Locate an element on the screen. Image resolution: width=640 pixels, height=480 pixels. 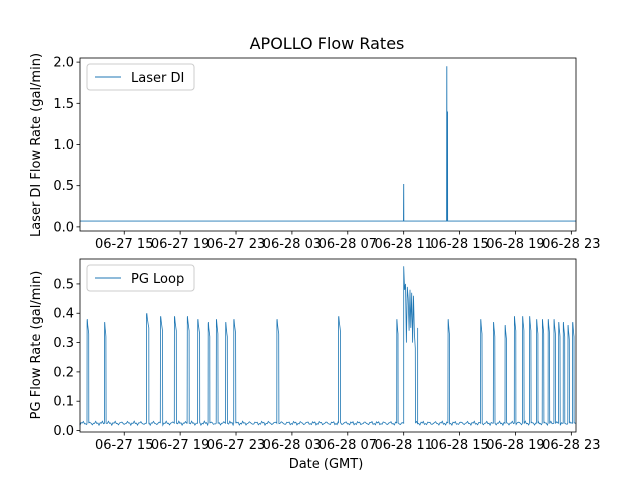
y-tick-label: 0.3 is located at coordinates (63, 343).